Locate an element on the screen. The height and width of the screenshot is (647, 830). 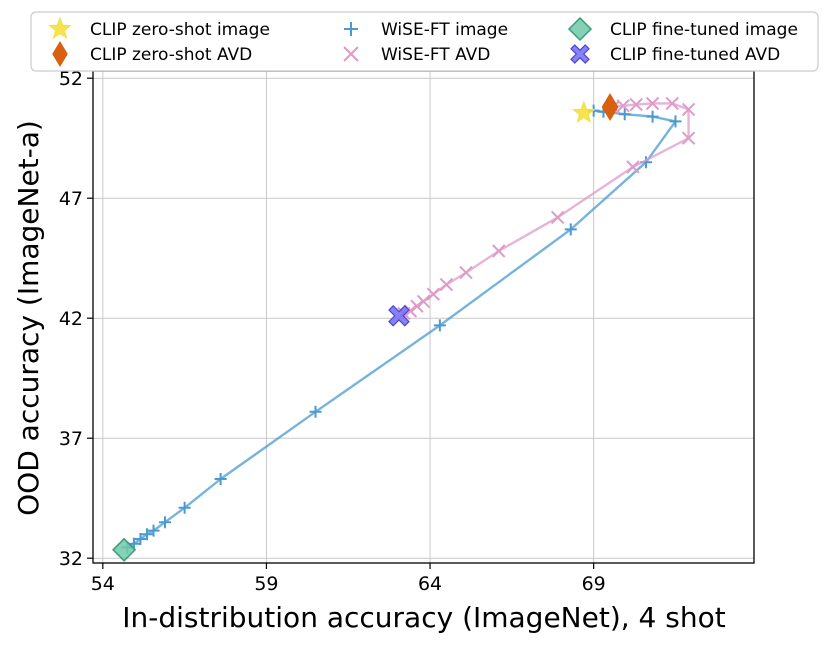
series-clip-zero-shot-avd is located at coordinates (610, 107).